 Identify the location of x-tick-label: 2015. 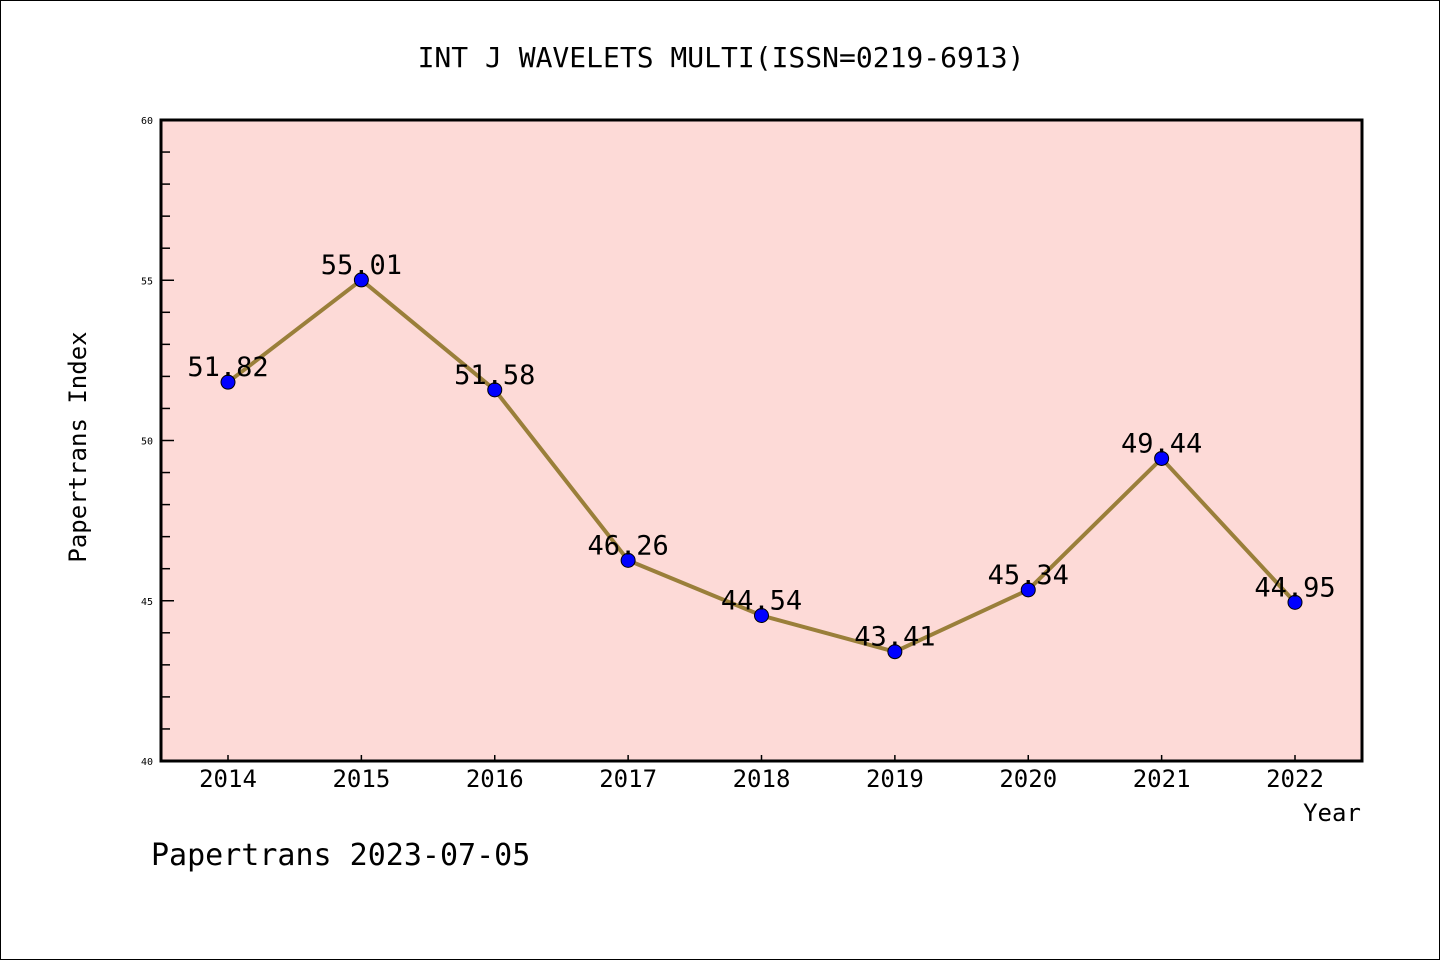
(361, 779).